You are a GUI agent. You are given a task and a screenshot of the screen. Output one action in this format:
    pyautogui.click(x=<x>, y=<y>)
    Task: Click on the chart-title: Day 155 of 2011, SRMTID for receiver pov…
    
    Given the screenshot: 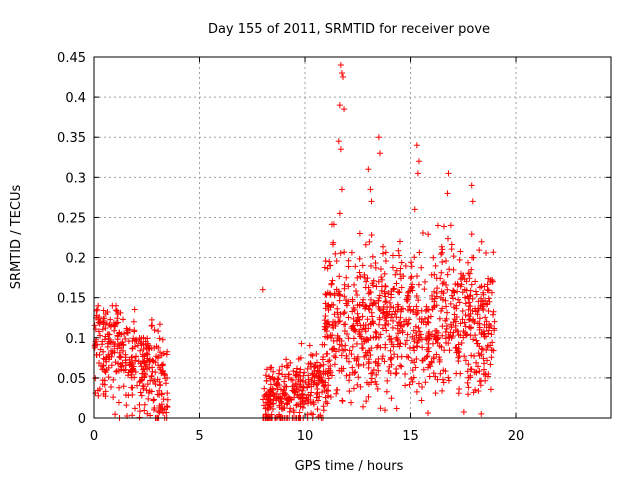 What is the action you would take?
    pyautogui.click(x=349, y=29)
    